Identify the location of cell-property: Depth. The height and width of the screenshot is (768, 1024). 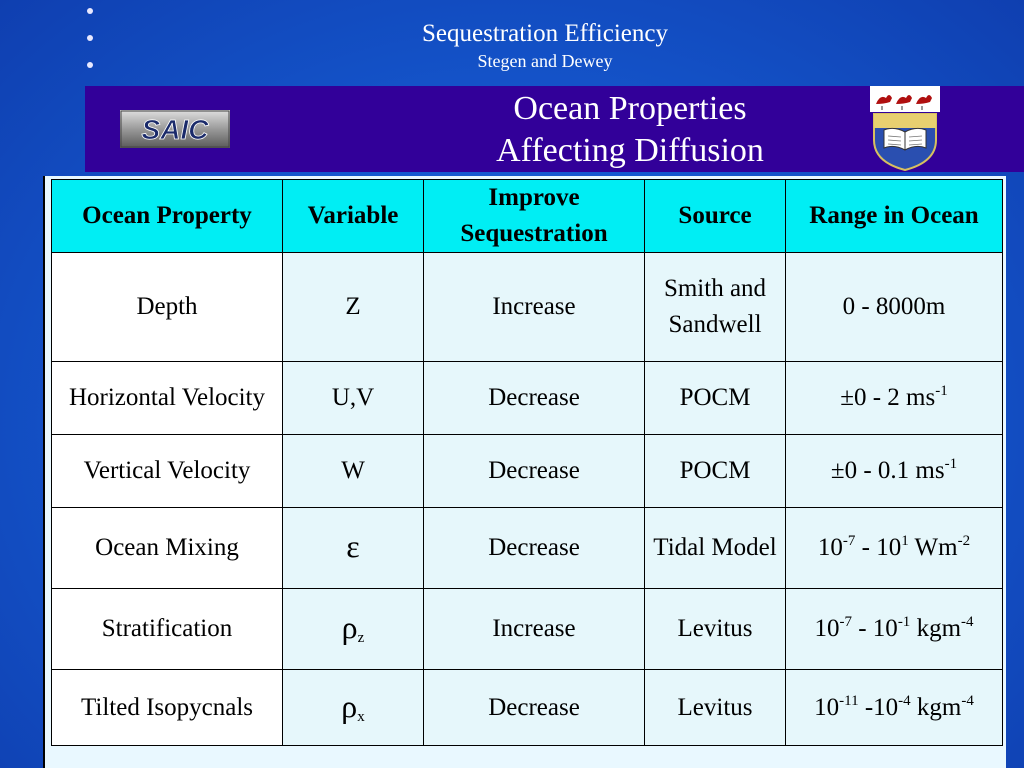
(167, 307).